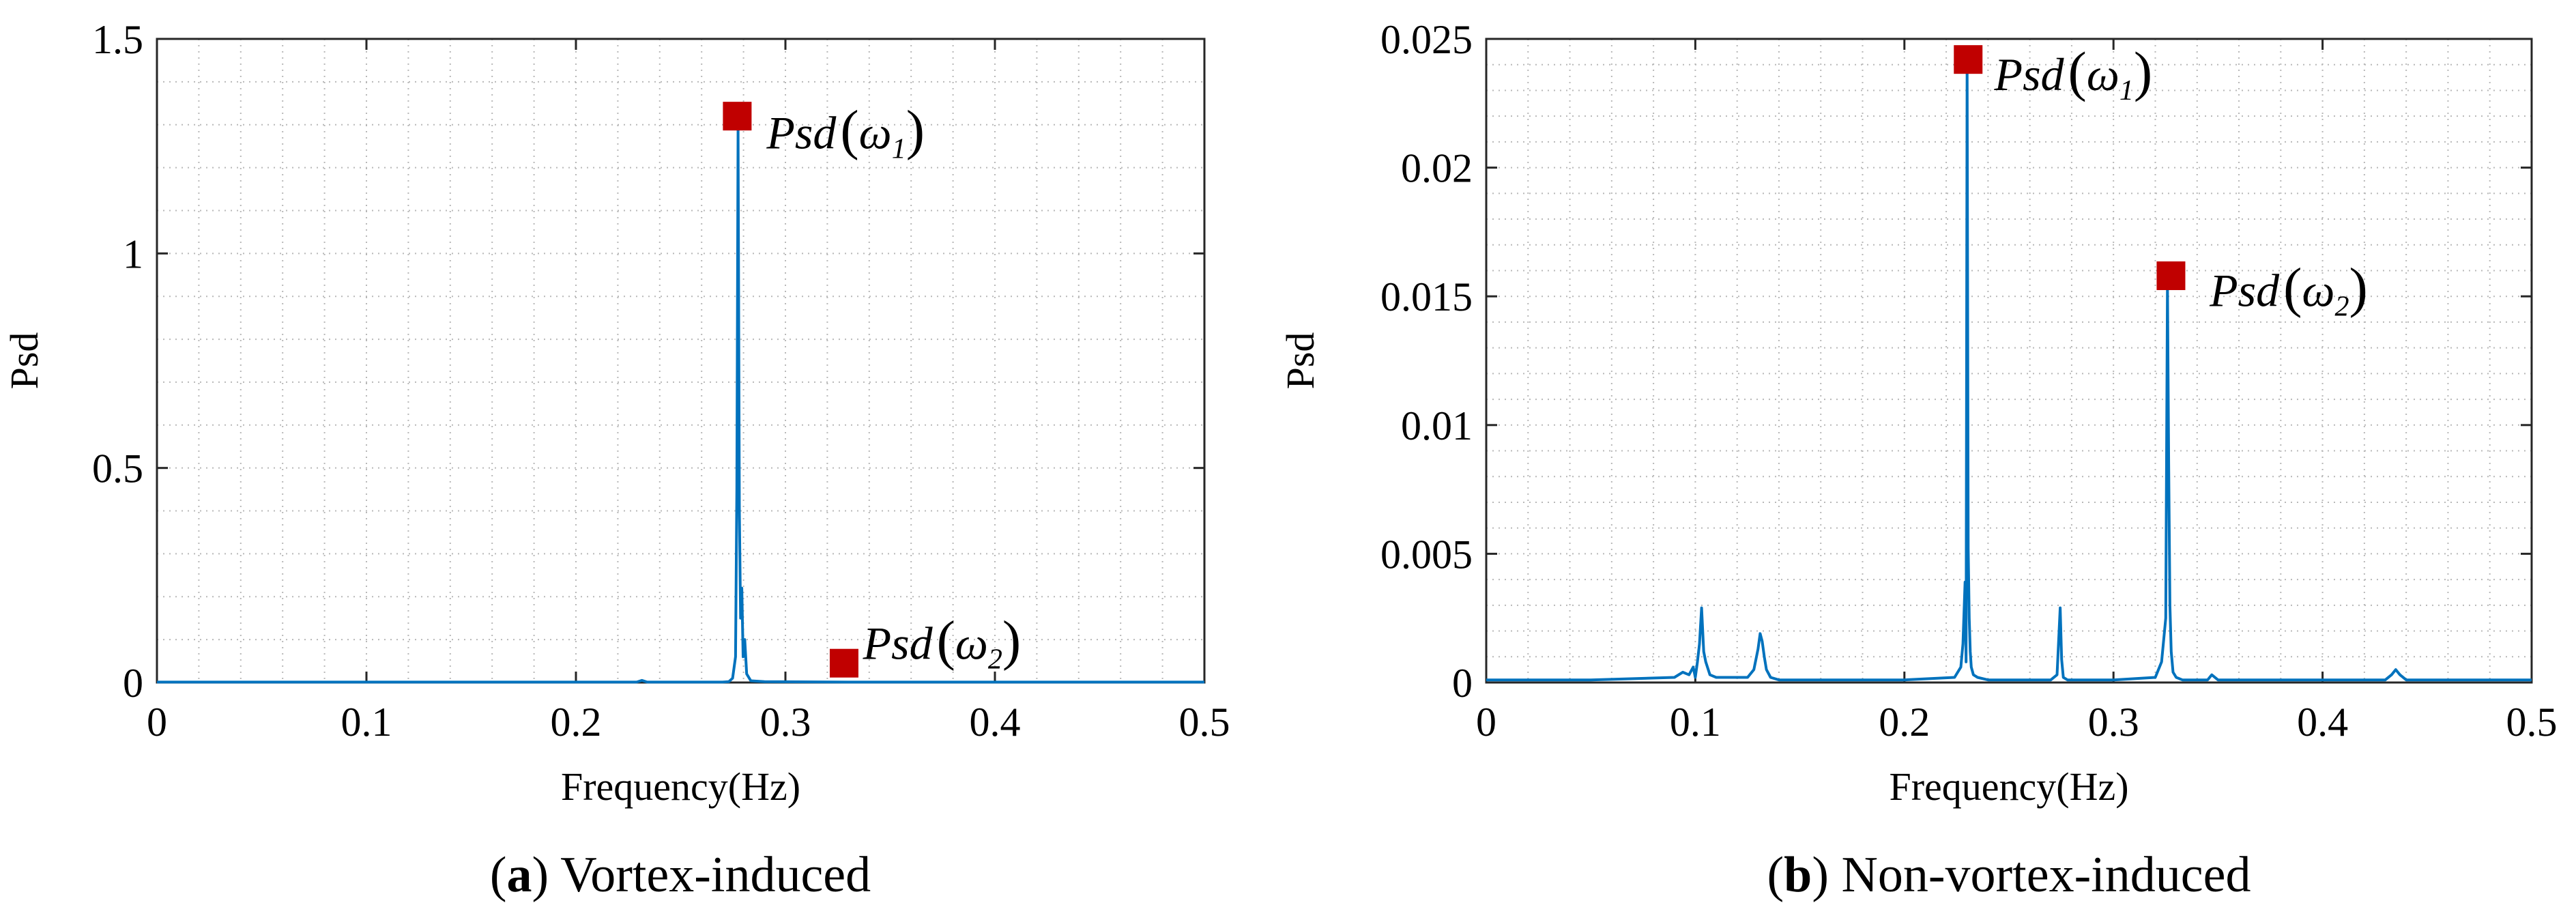 Image resolution: width=2576 pixels, height=905 pixels. I want to click on chart-a-xtick-label: 0.3, so click(785, 722).